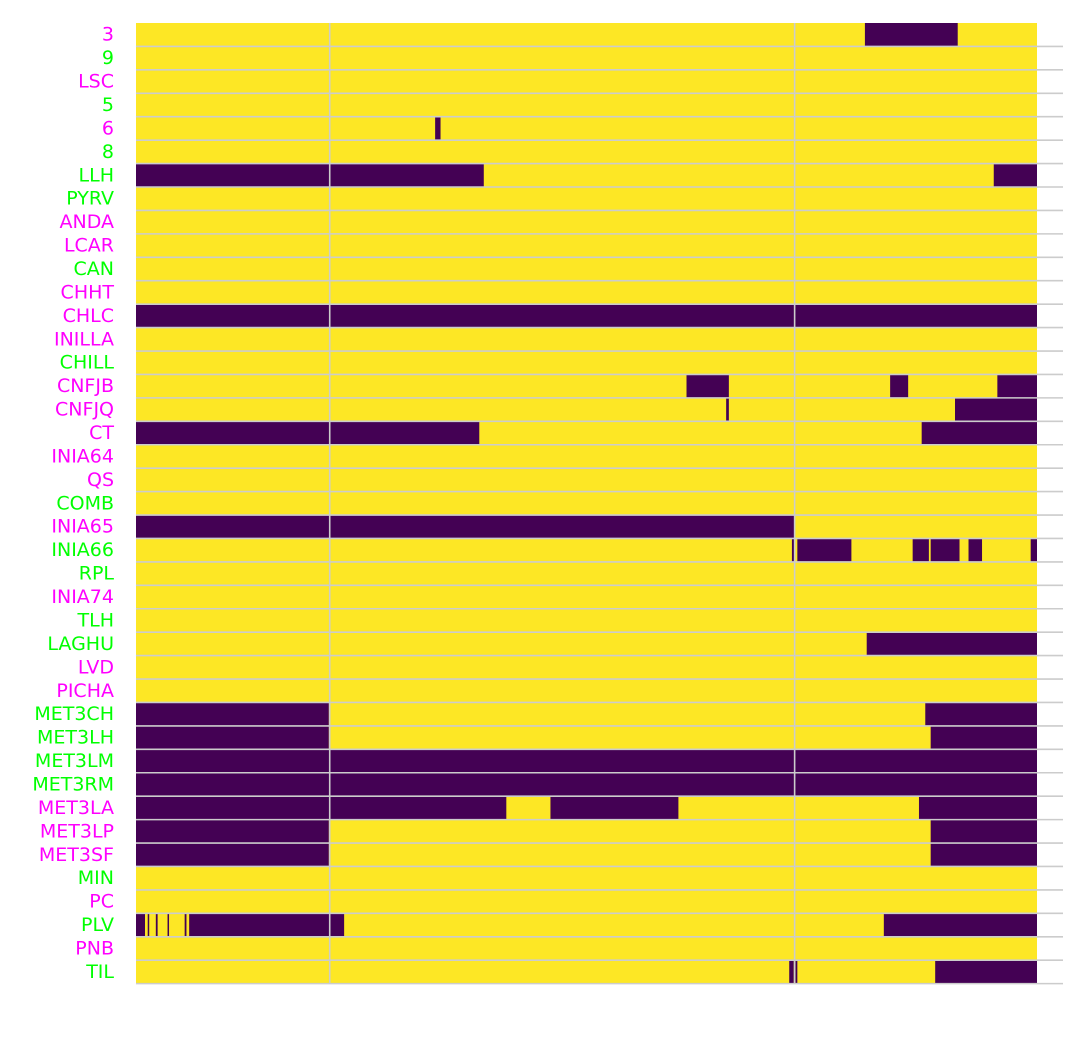  I want to click on heatmap-row-lcar, so click(586, 245).